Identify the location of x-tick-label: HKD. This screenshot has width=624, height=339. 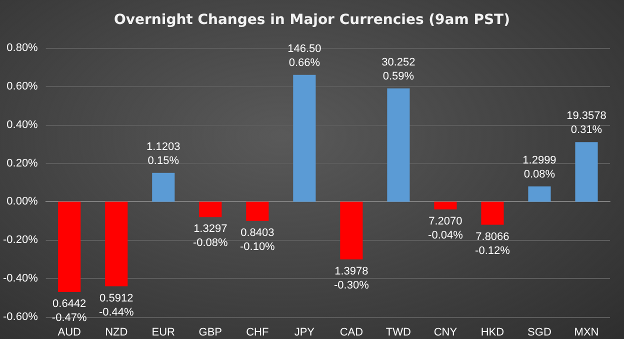
(492, 332).